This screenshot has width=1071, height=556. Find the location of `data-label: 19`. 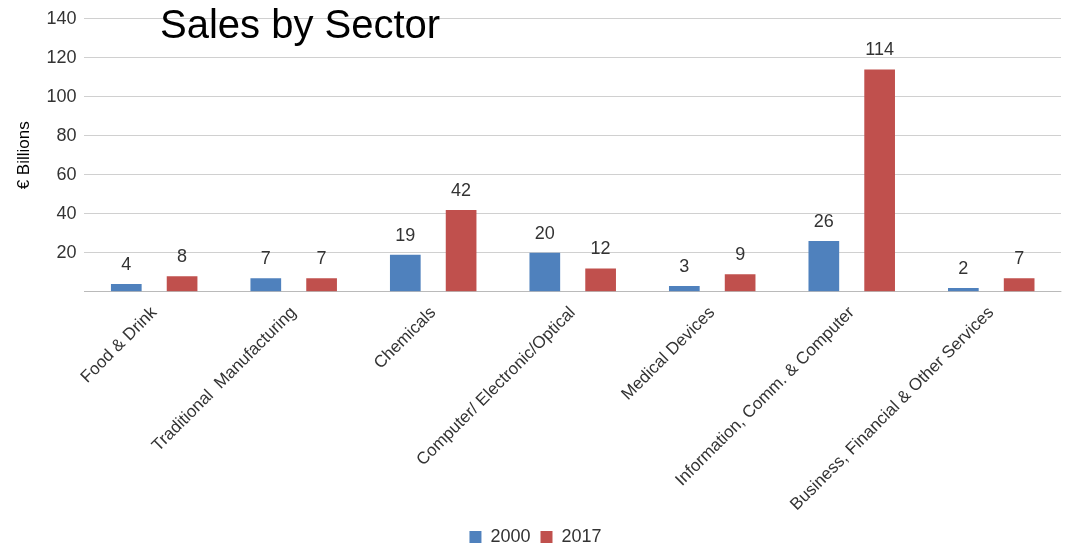

data-label: 19 is located at coordinates (405, 234).